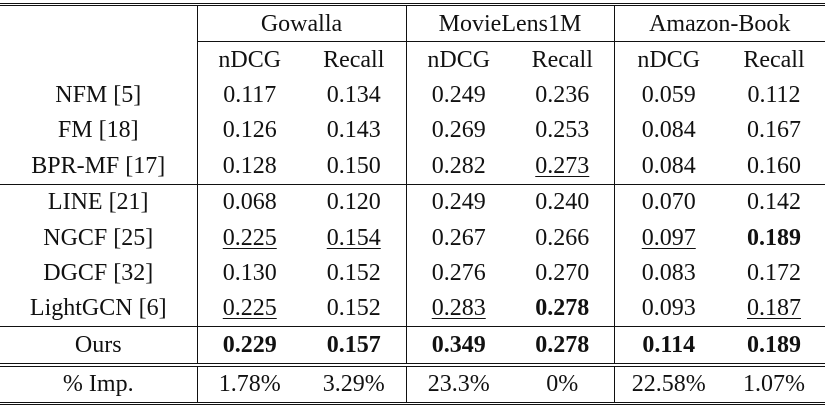 This screenshot has width=825, height=415. I want to click on table-row: FM [18] 0.126 0.143 0.269 0.253 0.084 0.167, so click(412, 130).